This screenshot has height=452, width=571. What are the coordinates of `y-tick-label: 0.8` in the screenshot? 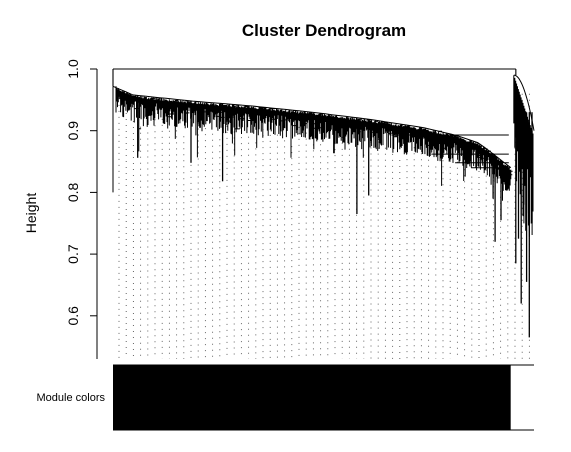 It's located at (73, 192).